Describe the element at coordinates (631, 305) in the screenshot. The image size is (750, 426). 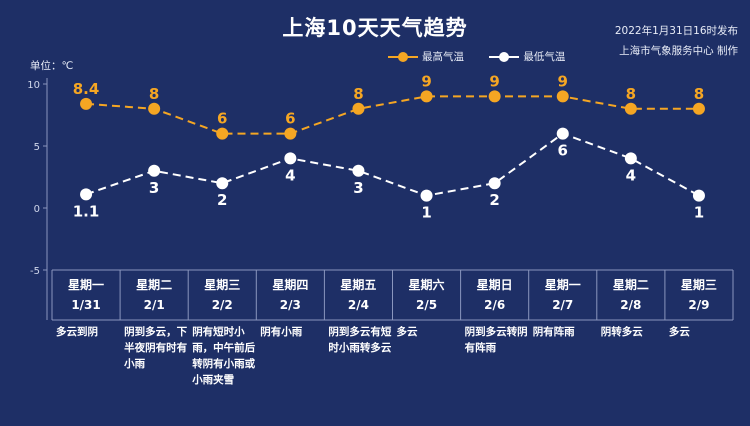
I see `day-date: 2/8` at that location.